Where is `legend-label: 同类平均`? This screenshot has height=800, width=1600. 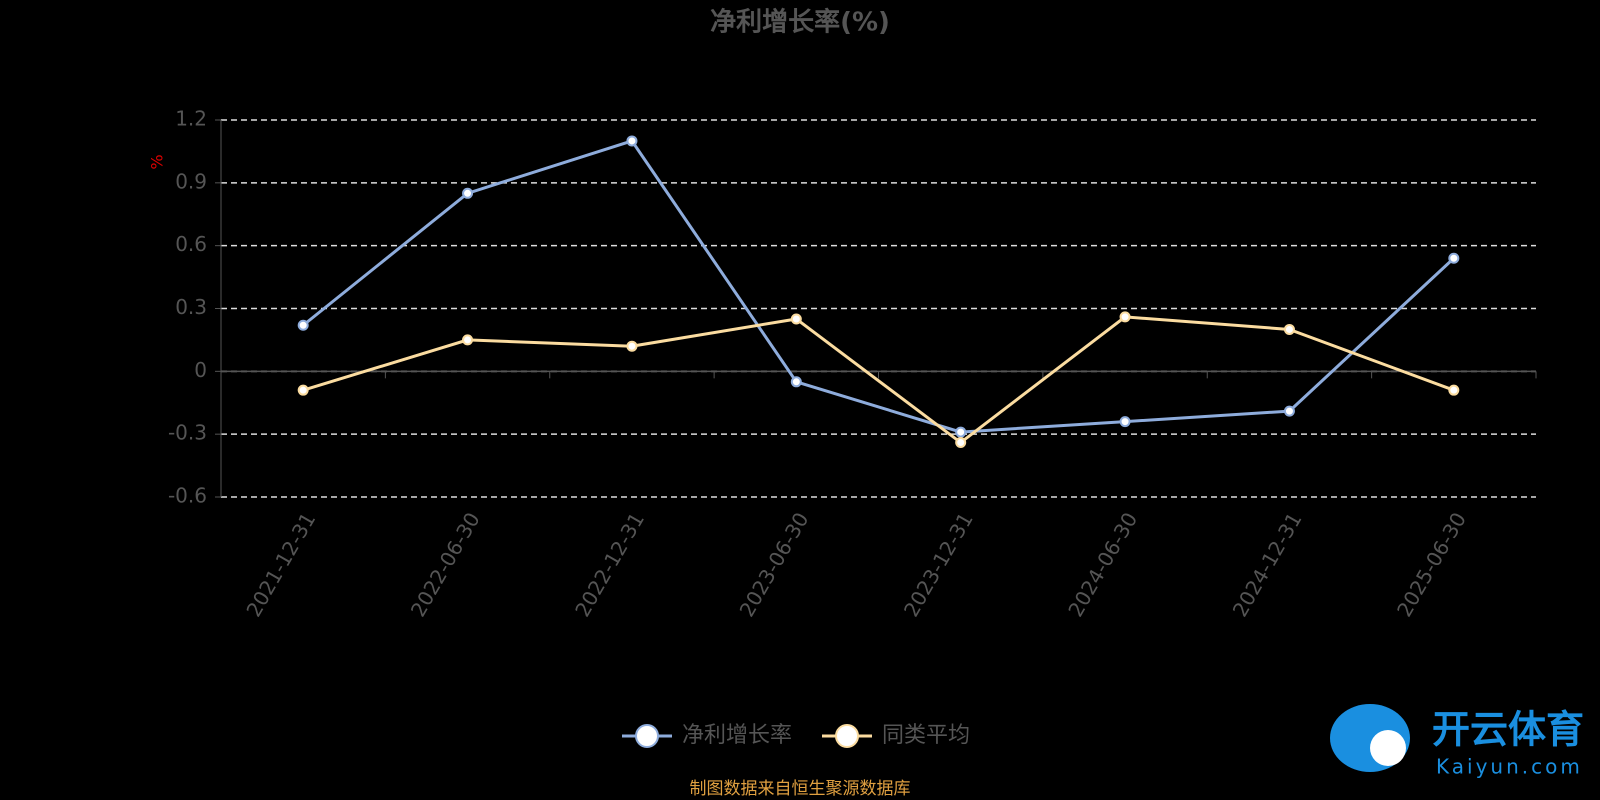 legend-label: 同类平均 is located at coordinates (926, 735).